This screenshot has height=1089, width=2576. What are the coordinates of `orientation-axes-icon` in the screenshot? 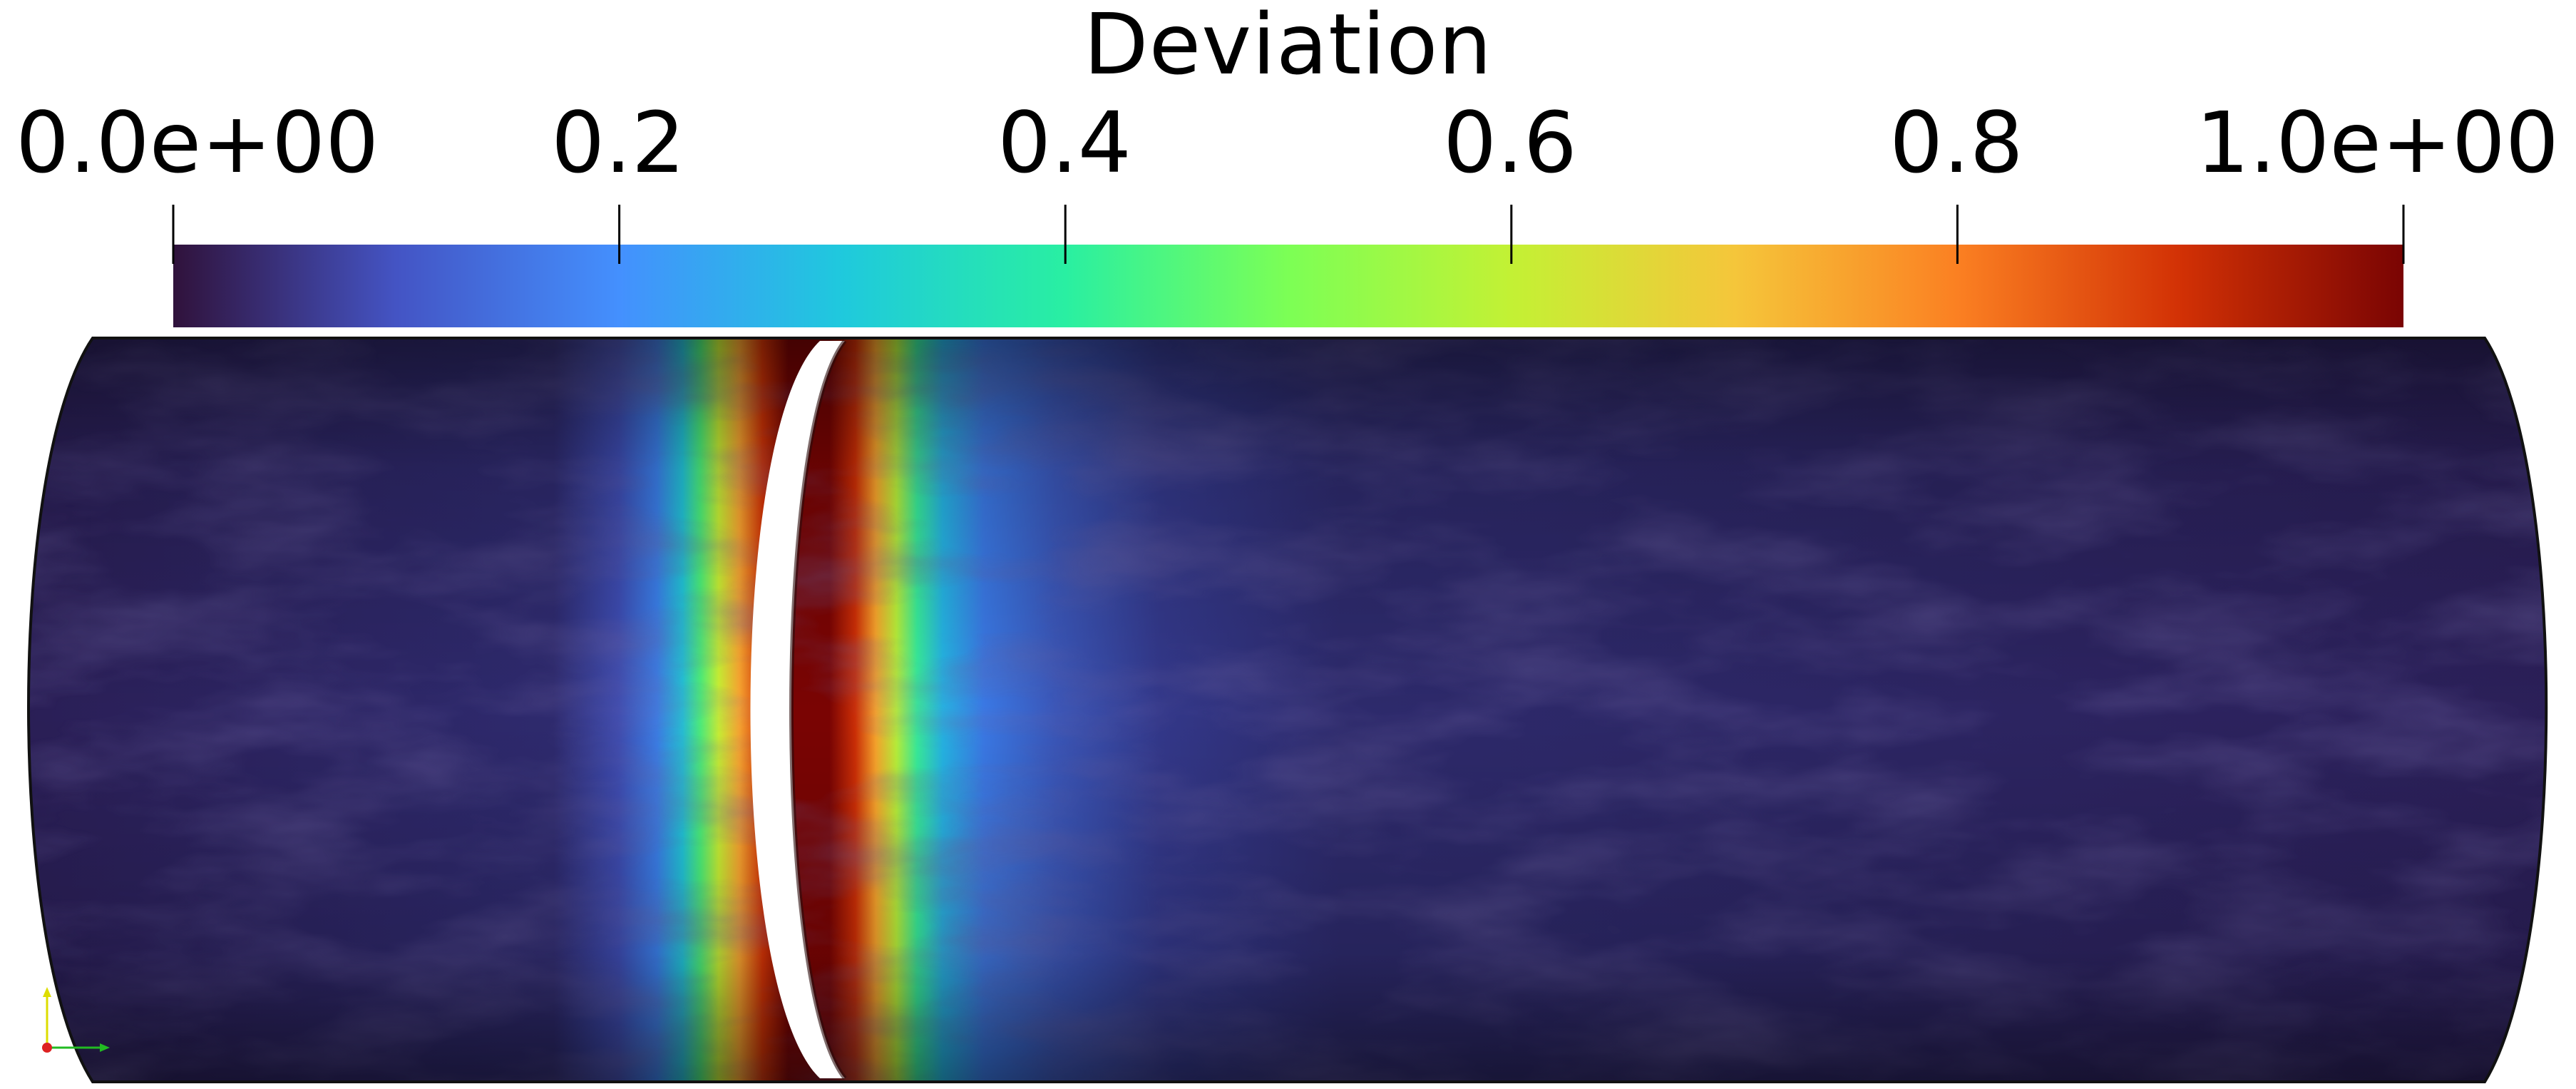 It's located at (76, 1020).